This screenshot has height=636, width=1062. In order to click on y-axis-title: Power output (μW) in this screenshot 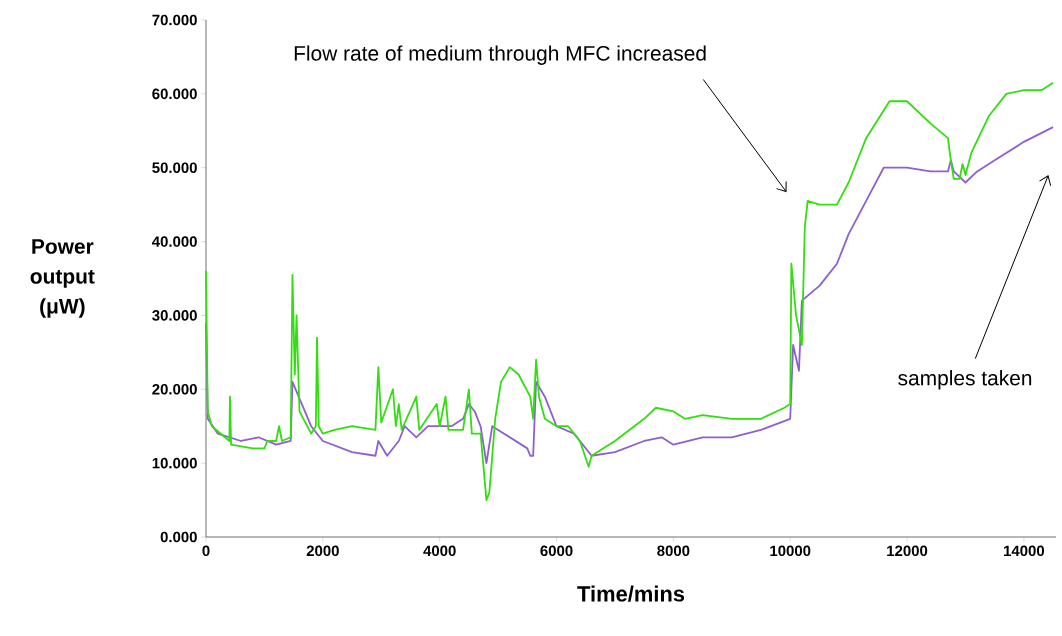, I will do `click(62, 278)`.